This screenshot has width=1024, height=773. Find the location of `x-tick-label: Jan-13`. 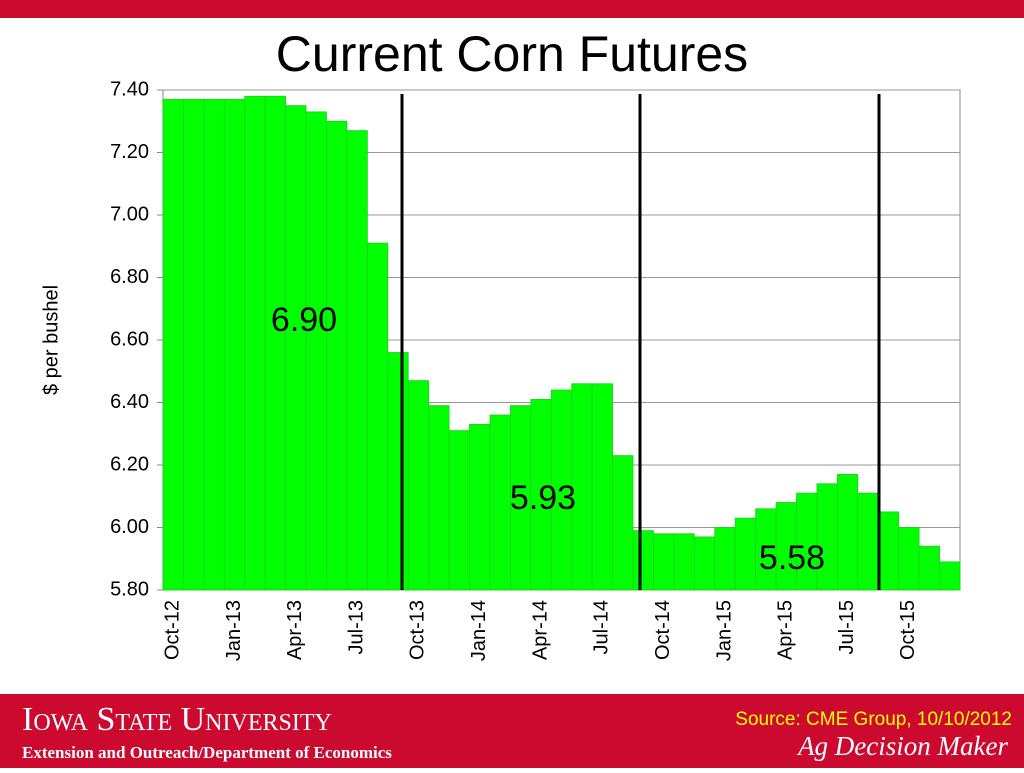

x-tick-label: Jan-13 is located at coordinates (234, 630).